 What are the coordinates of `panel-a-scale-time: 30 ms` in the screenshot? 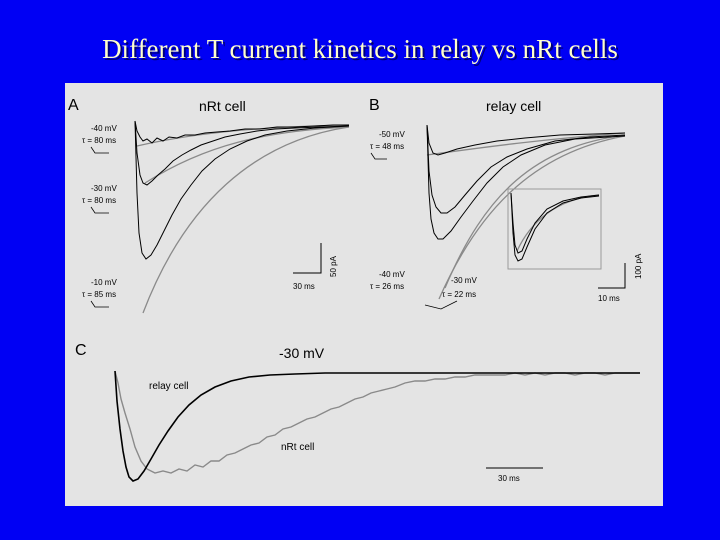 It's located at (304, 286).